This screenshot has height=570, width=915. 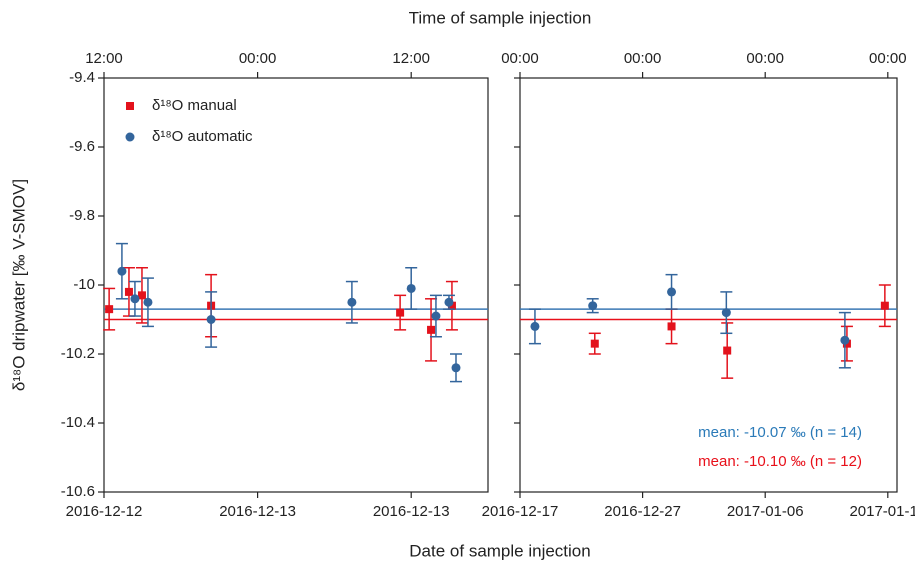 What do you see at coordinates (18, 285) in the screenshot?
I see `y-axis-title: δ¹⁸O dripwater [‰ V-SMOV]` at bounding box center [18, 285].